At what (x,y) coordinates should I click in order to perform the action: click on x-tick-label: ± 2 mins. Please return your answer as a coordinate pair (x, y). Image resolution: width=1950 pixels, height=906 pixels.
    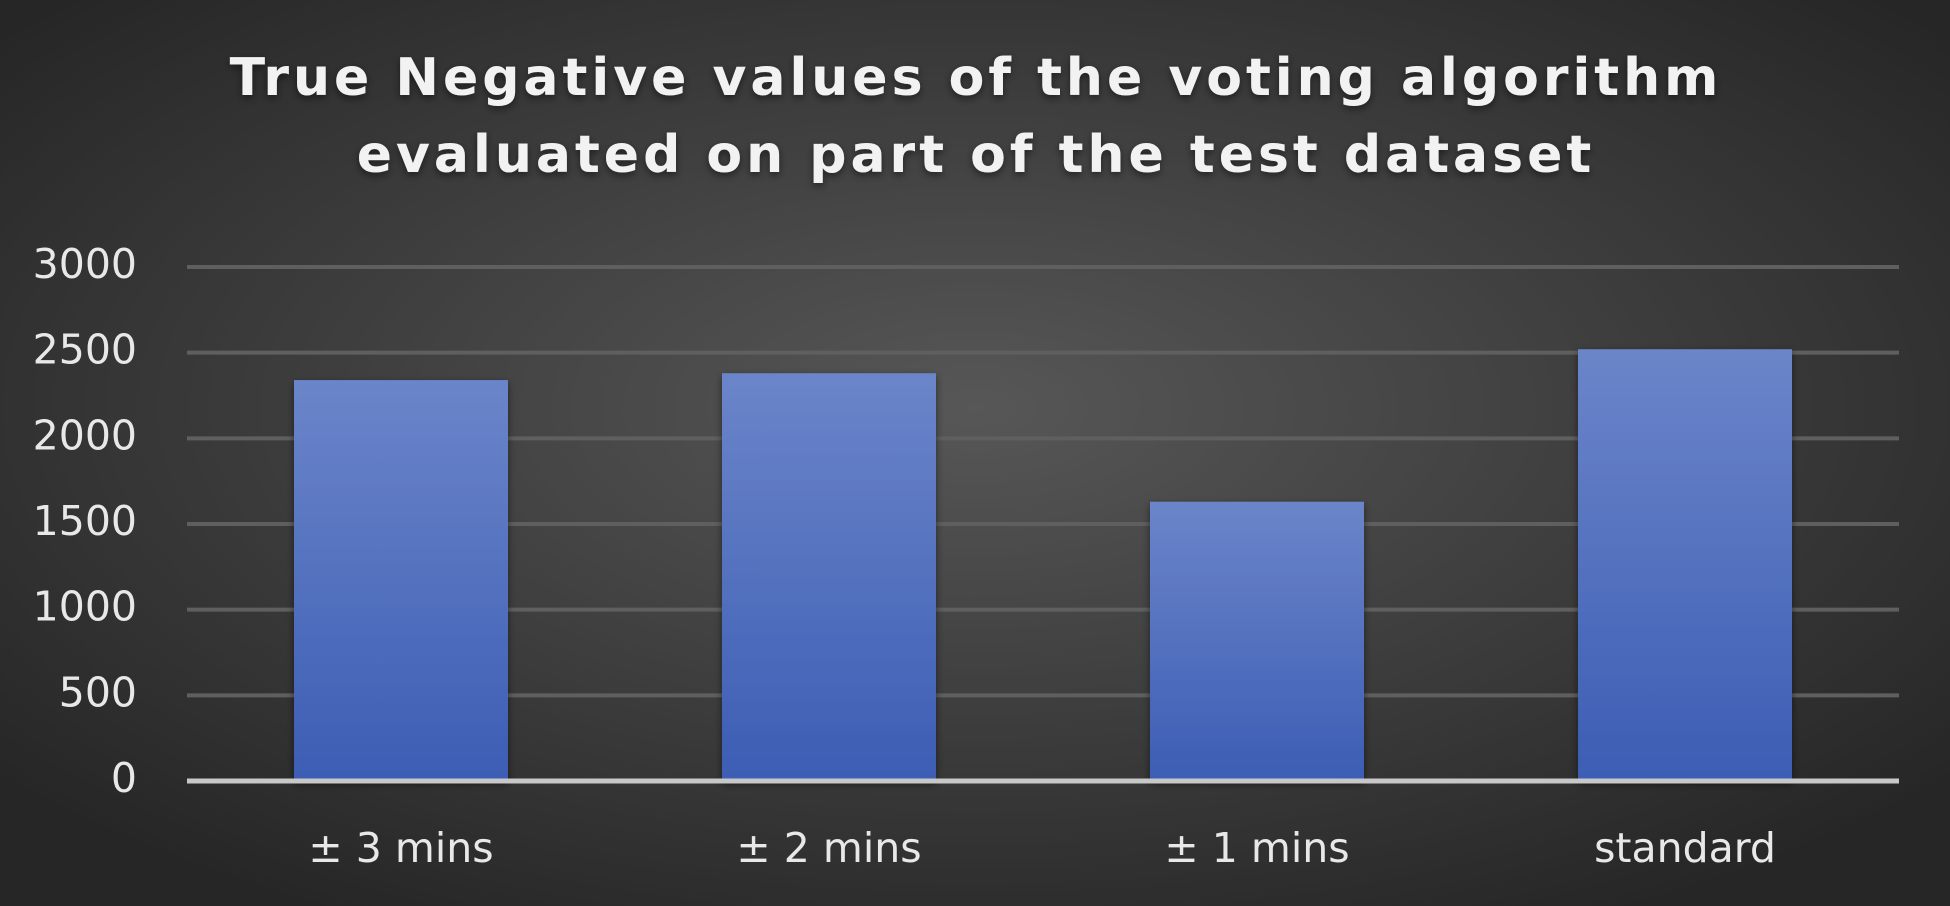
    Looking at the image, I should click on (828, 848).